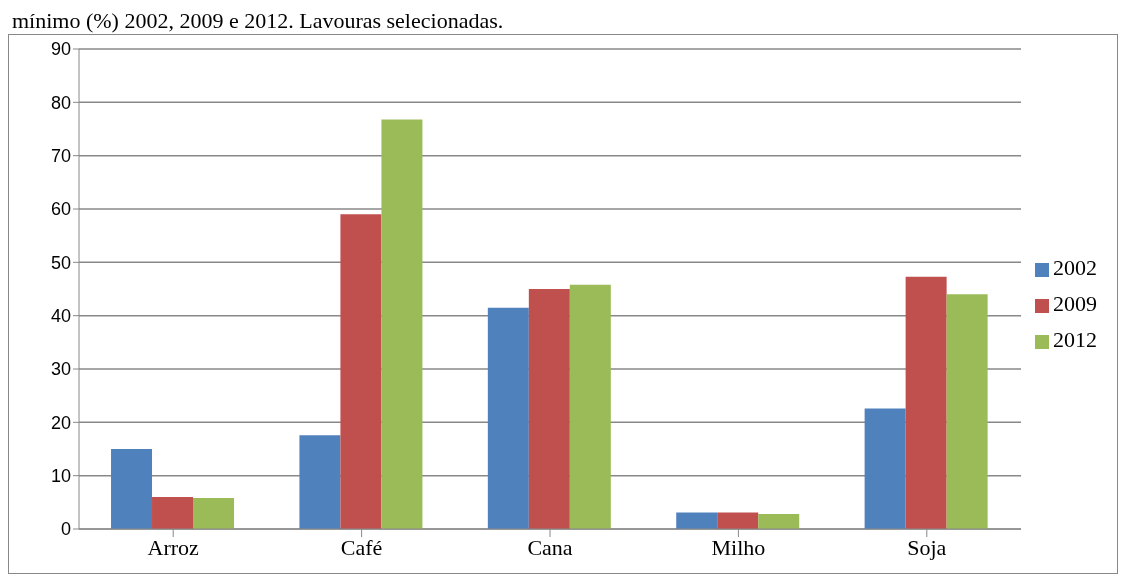 The height and width of the screenshot is (578, 1133). Describe the element at coordinates (60, 369) in the screenshot. I see `y-tick-label: 30` at that location.